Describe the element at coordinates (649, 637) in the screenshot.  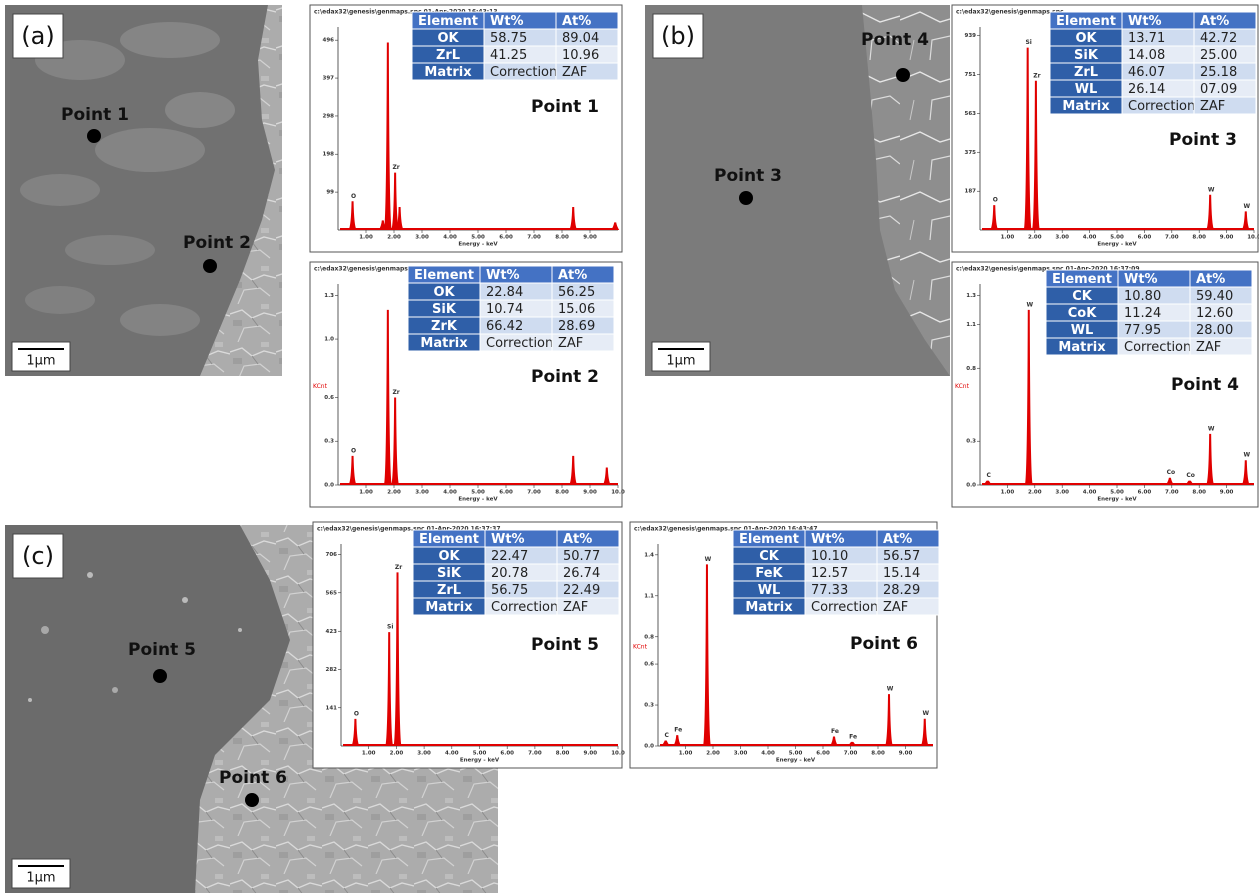
I see `y-tick-label: 0.8` at that location.